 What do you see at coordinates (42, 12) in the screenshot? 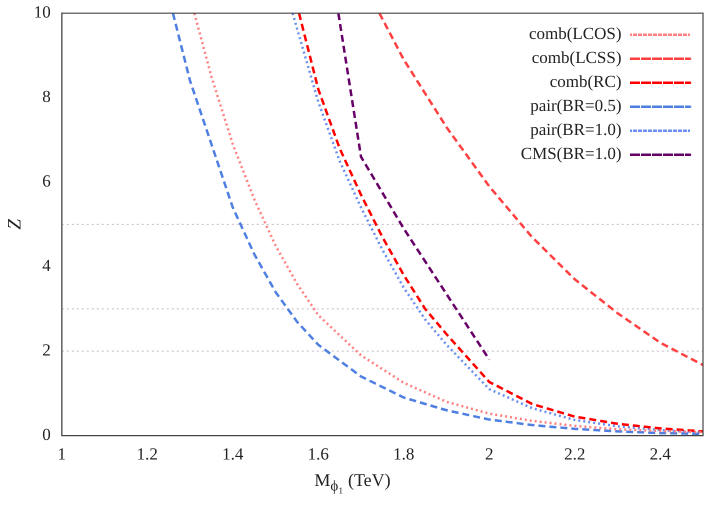
I see `y-tick-label: 10` at bounding box center [42, 12].